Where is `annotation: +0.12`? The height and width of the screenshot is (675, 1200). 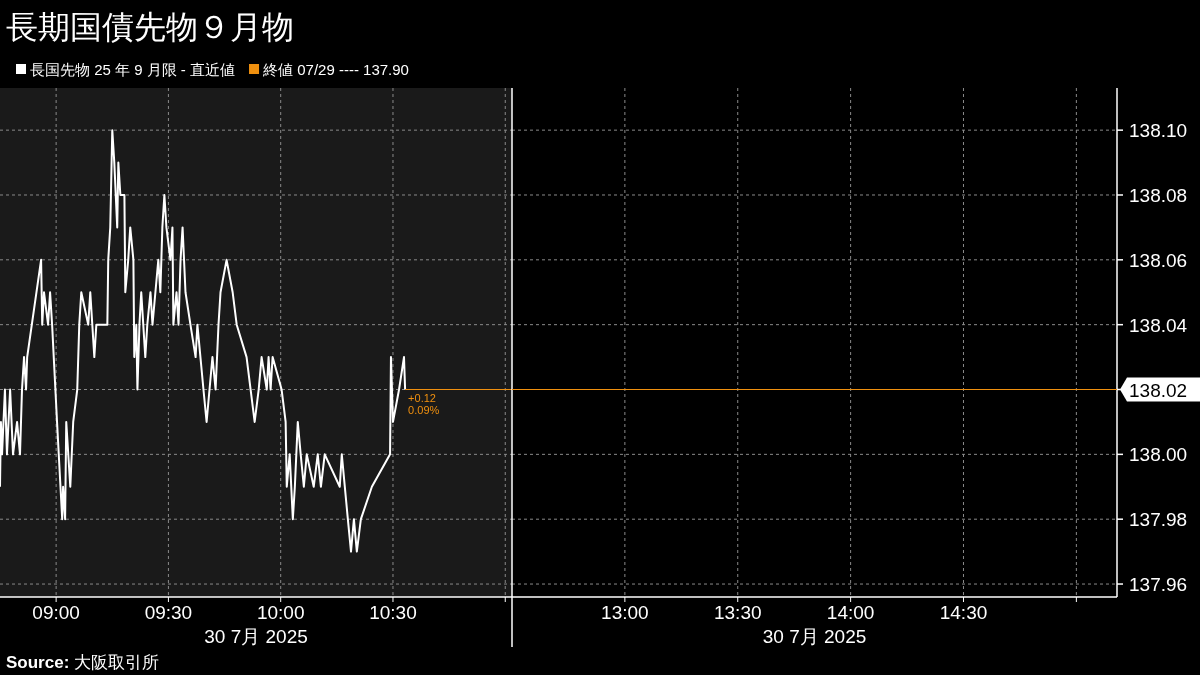
annotation: +0.12 is located at coordinates (422, 397).